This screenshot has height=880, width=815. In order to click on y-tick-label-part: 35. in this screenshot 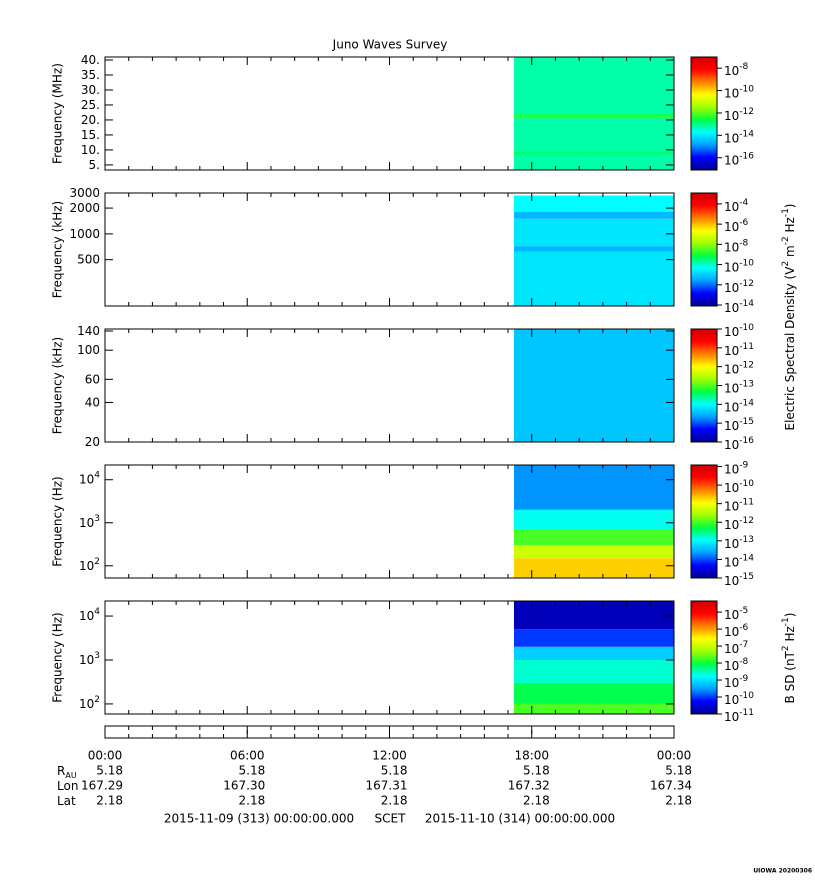, I will do `click(90, 74)`.